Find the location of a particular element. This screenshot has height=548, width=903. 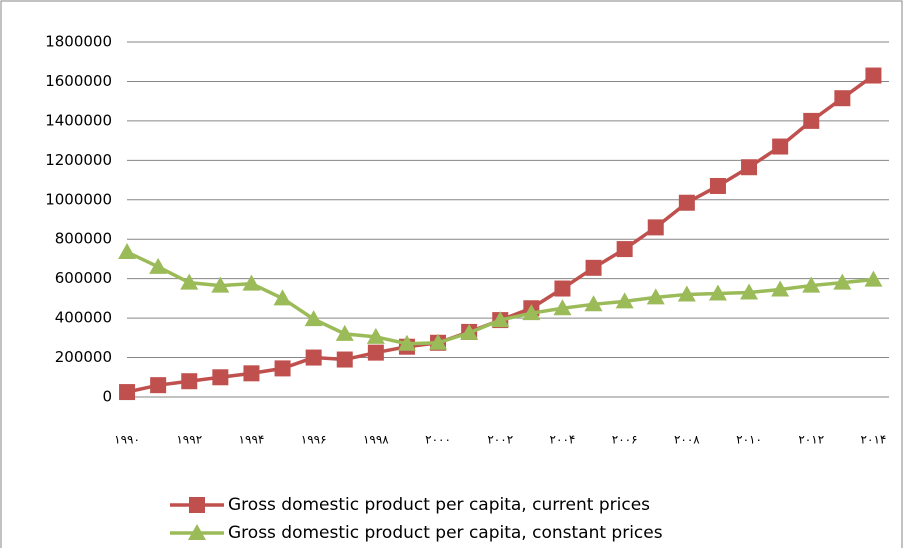

x-tick-label: ۲۰۰۸ is located at coordinates (687, 440).